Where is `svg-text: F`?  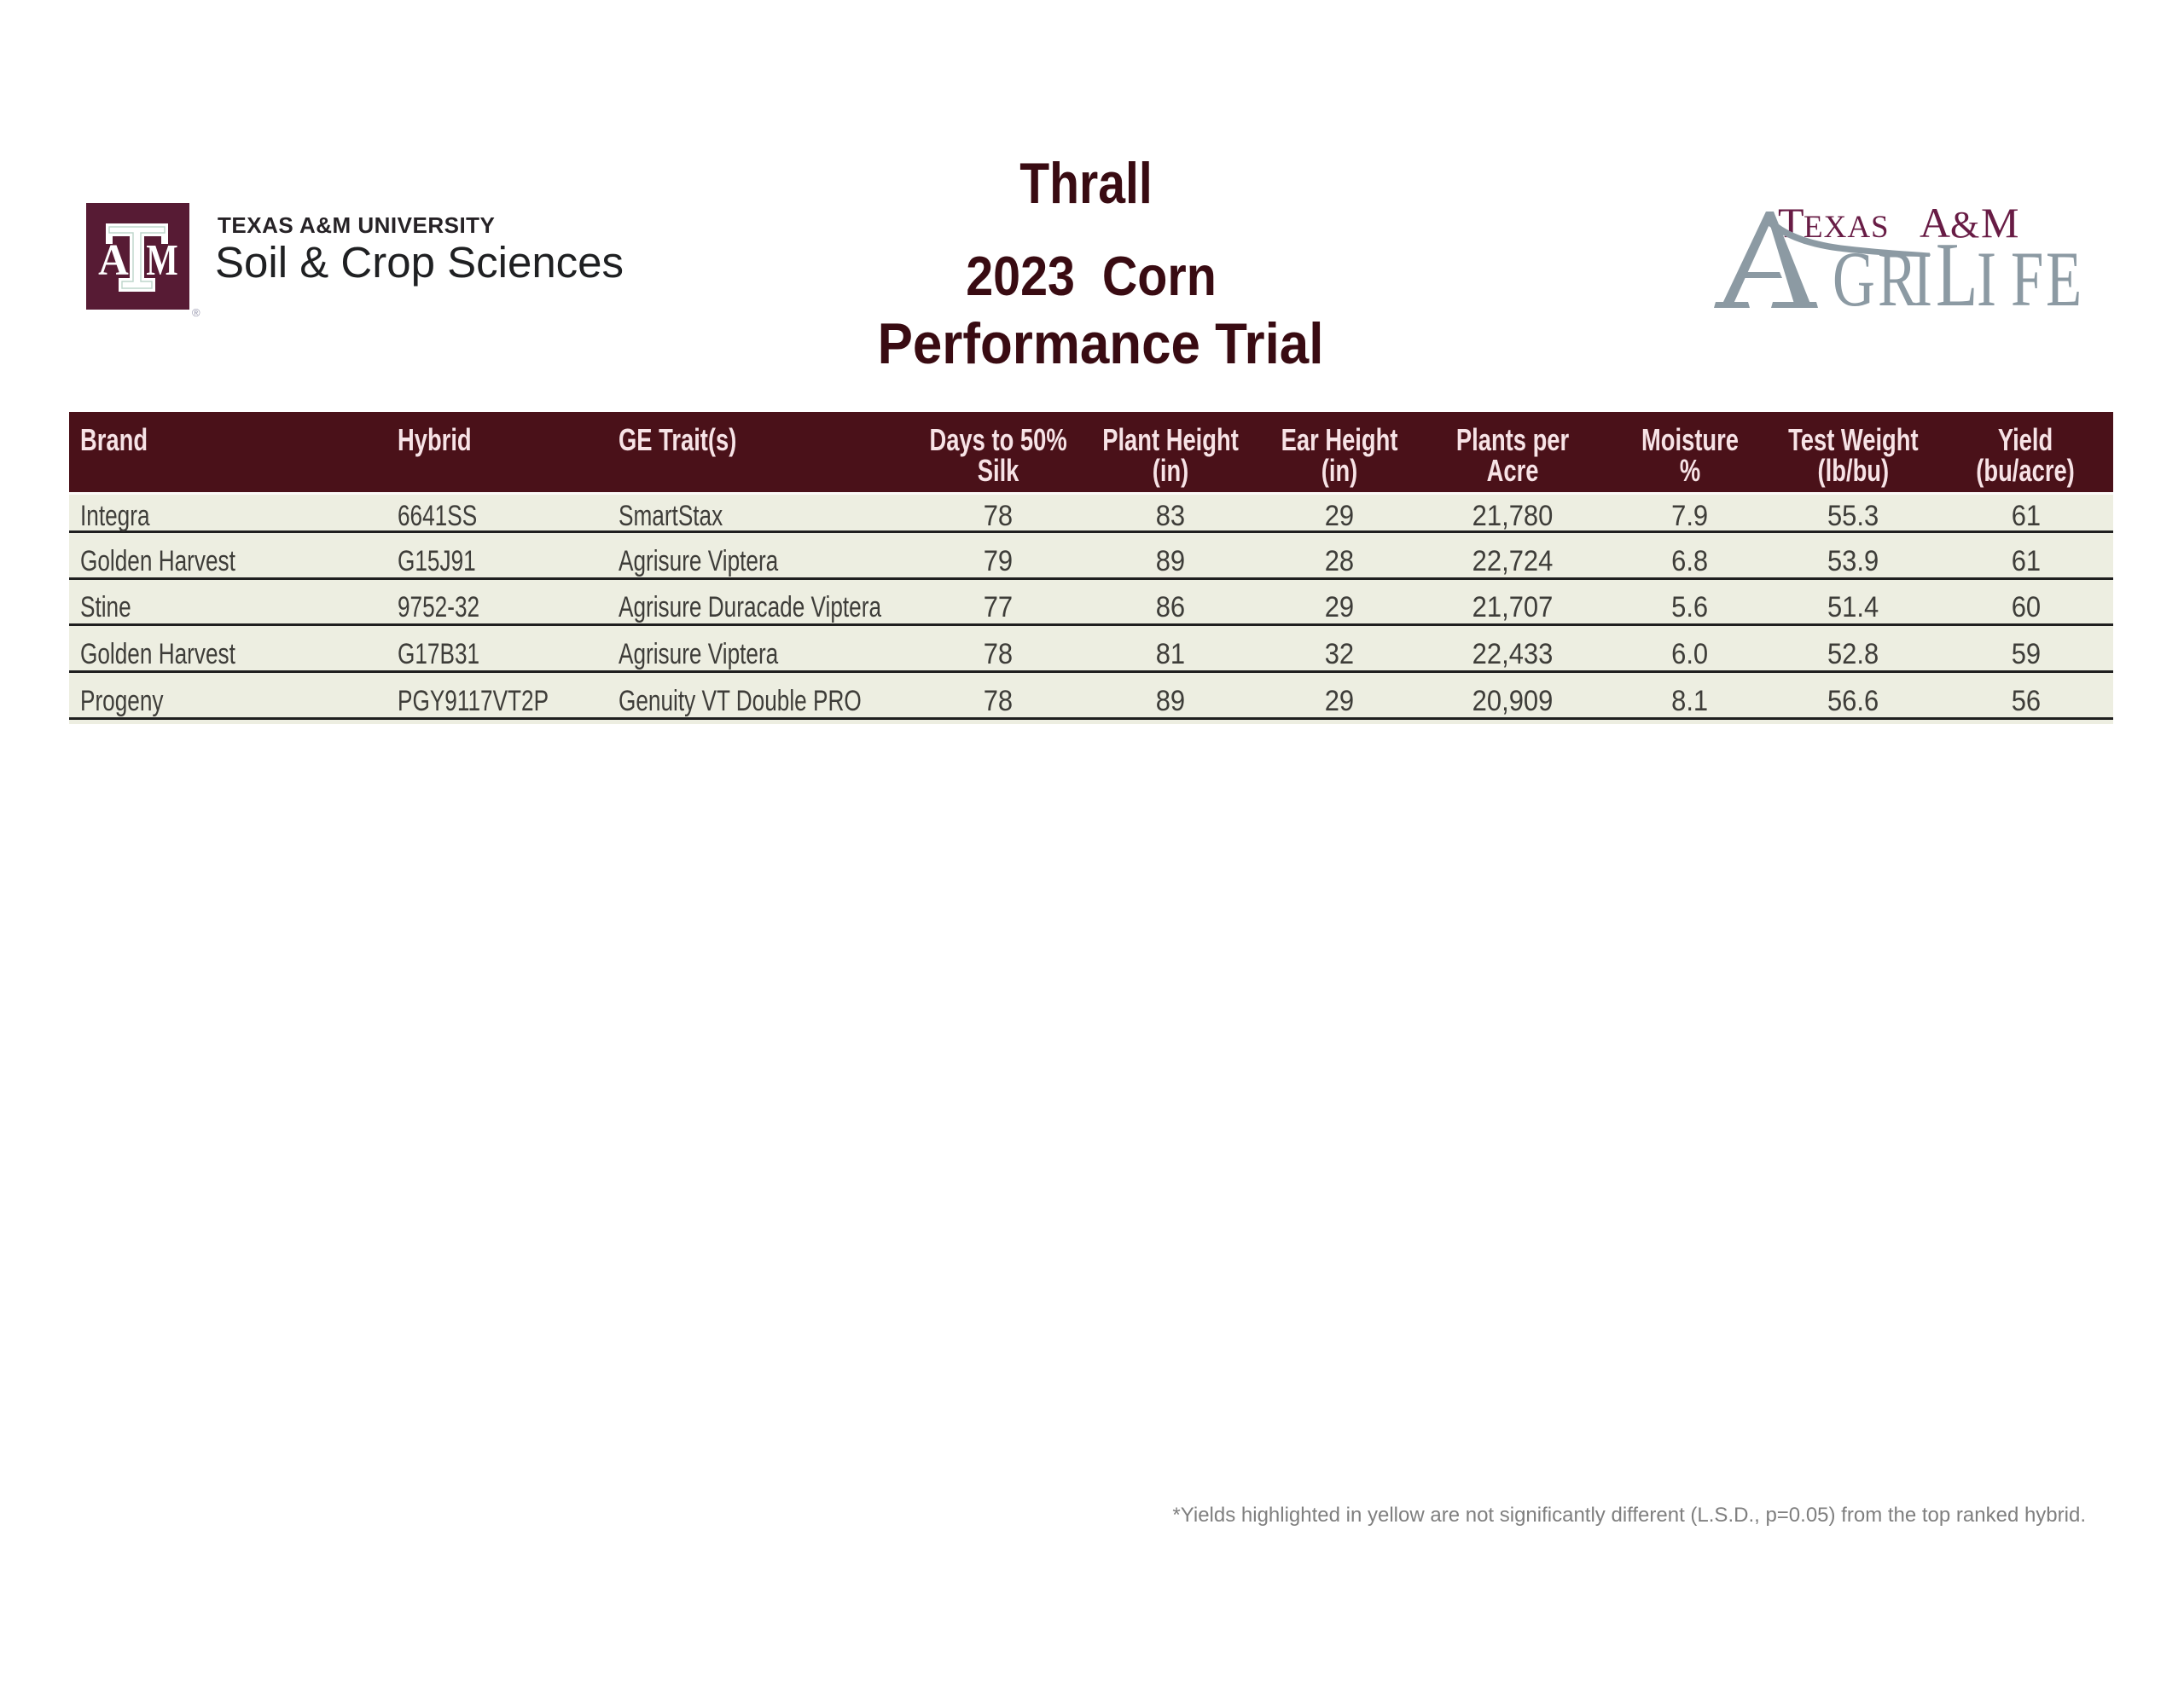 svg-text: F is located at coordinates (2027, 279).